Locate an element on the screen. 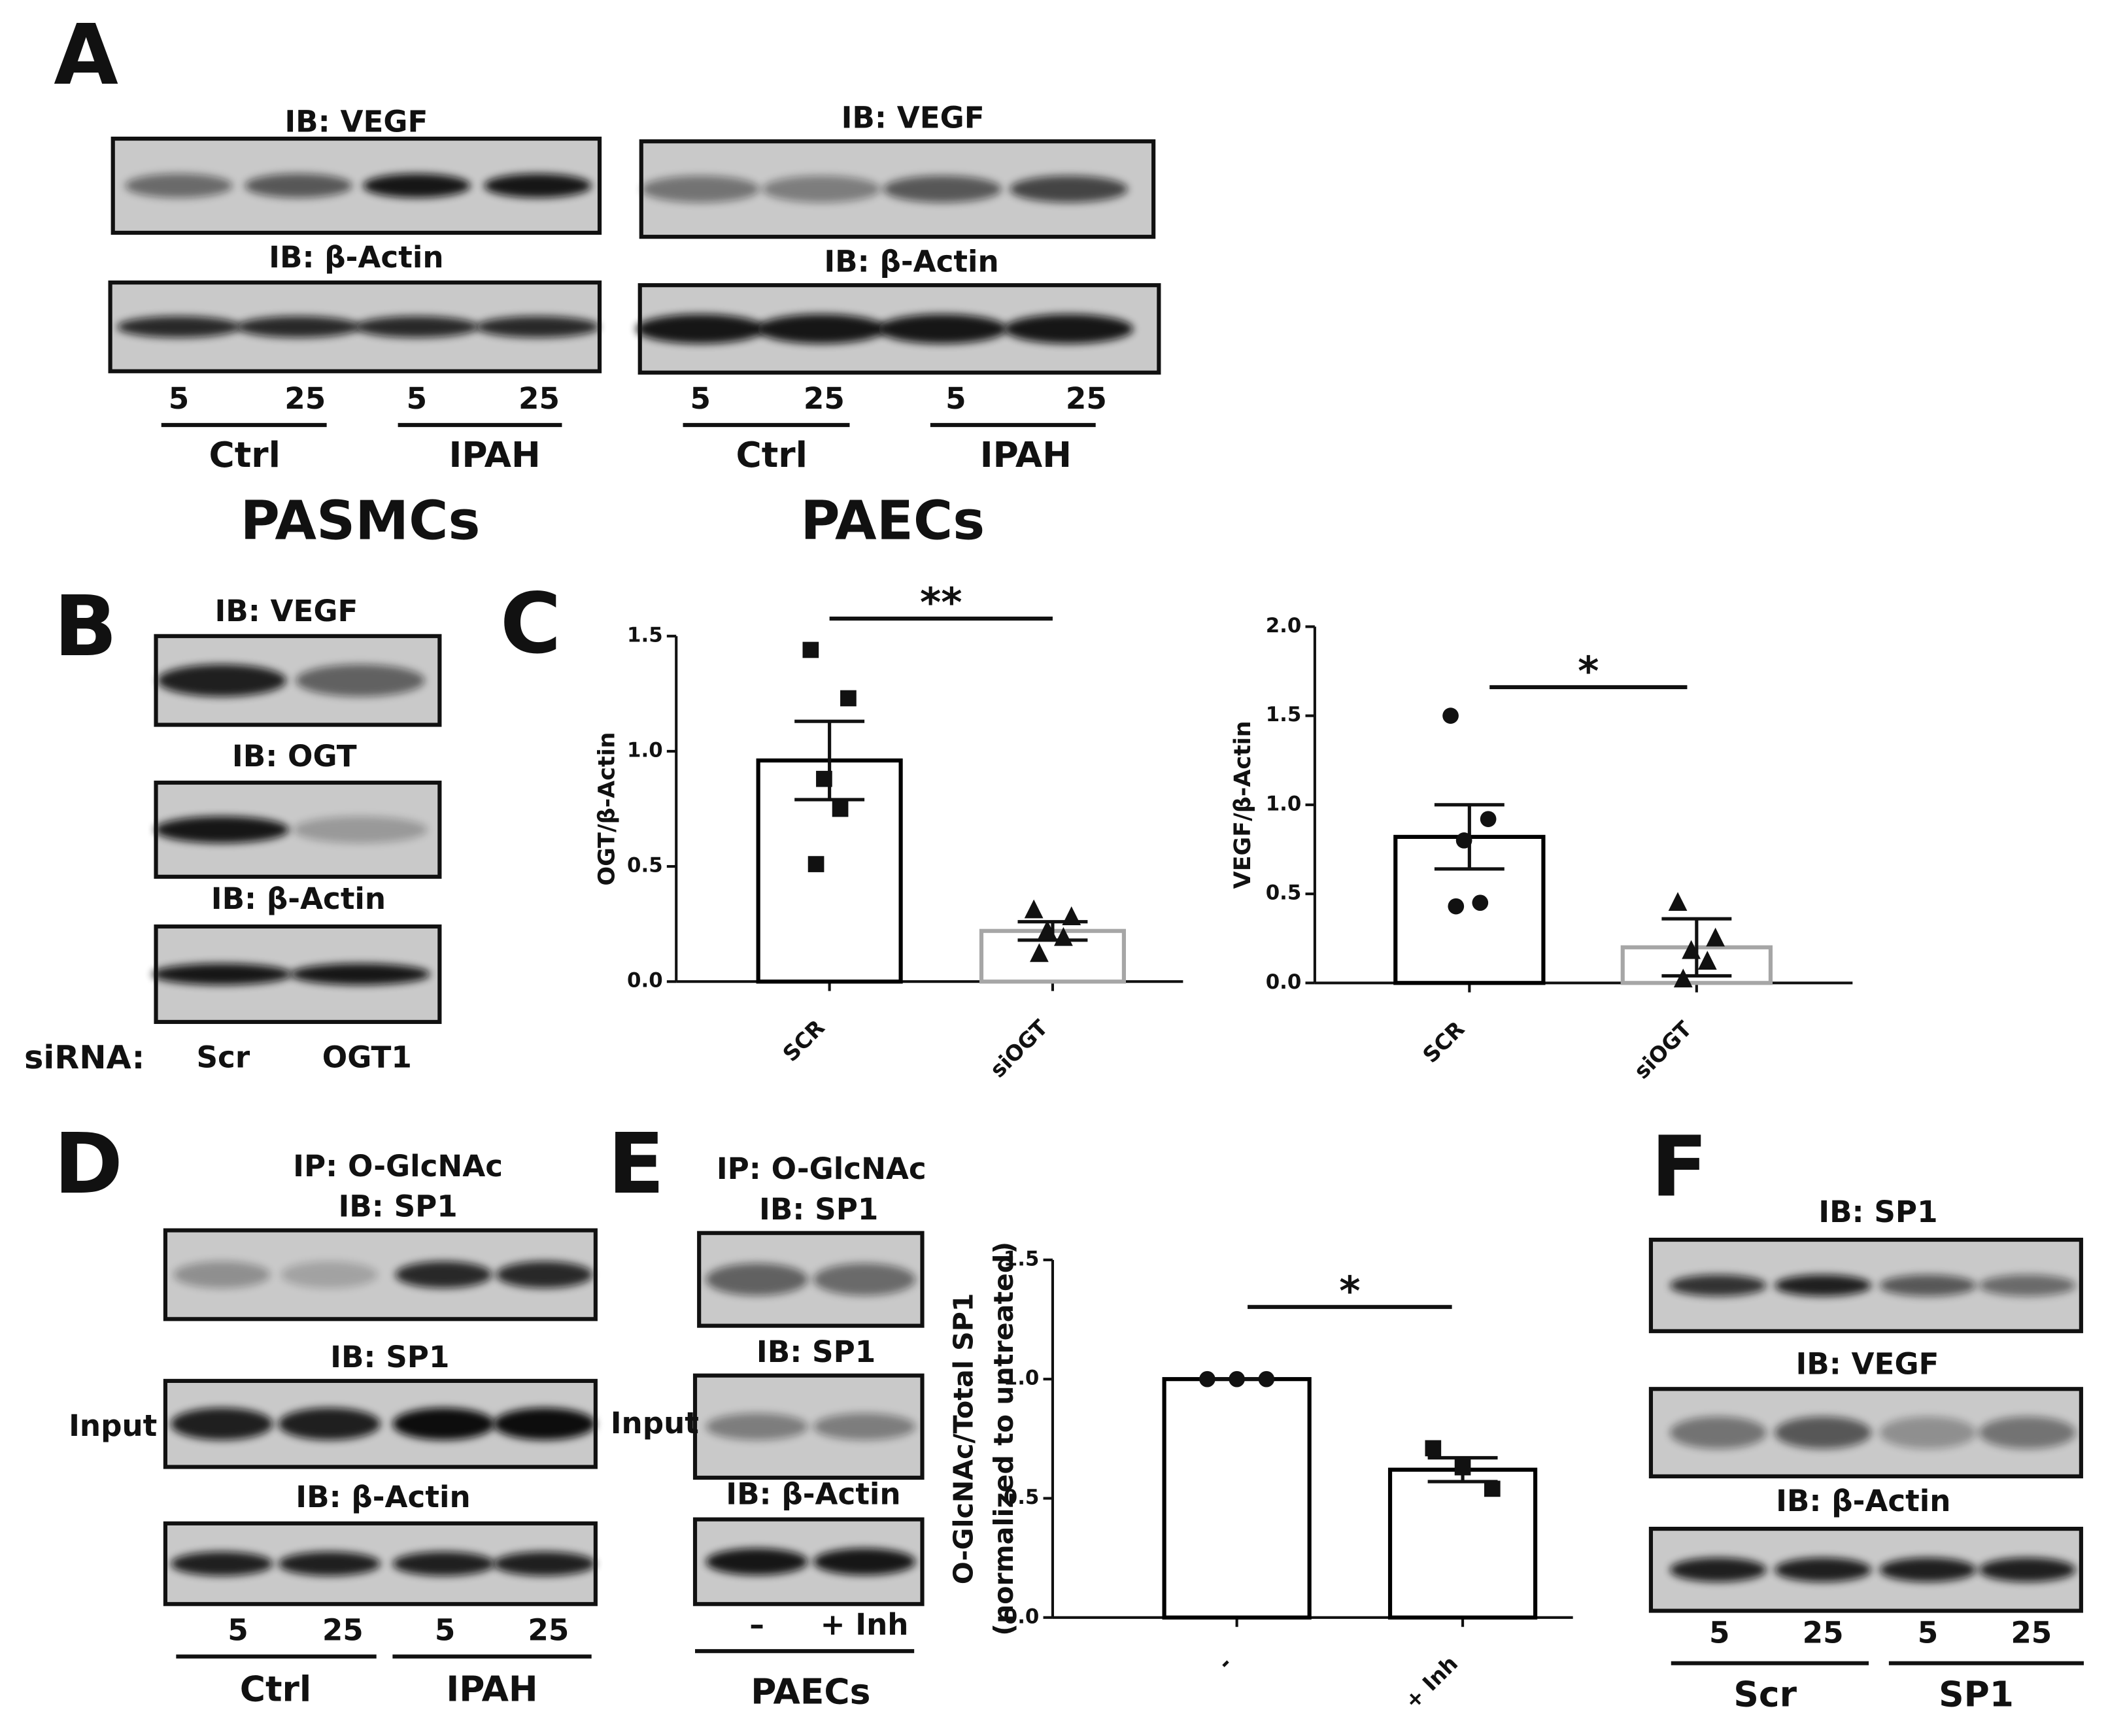  group-label: IPAH is located at coordinates (495, 455).